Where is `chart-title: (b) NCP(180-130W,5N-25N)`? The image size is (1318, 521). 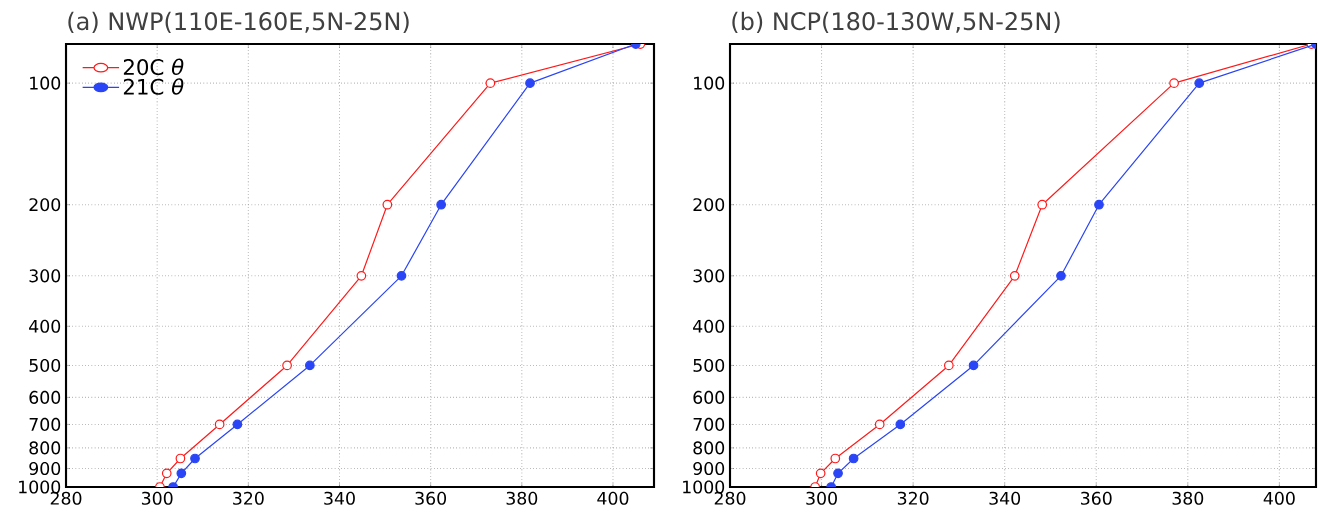
chart-title: (b) NCP(180-130W,5N-25N) is located at coordinates (896, 22).